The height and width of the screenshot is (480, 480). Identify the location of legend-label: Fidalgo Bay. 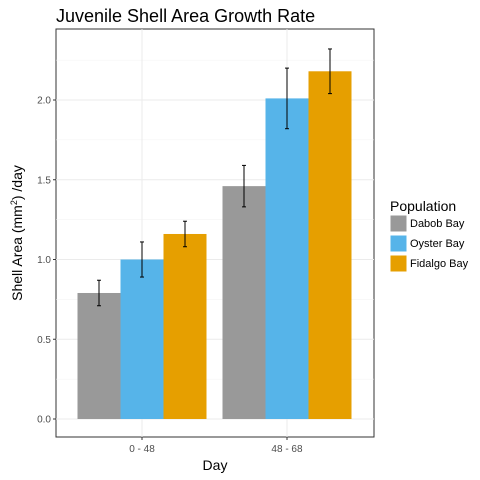
(439, 264).